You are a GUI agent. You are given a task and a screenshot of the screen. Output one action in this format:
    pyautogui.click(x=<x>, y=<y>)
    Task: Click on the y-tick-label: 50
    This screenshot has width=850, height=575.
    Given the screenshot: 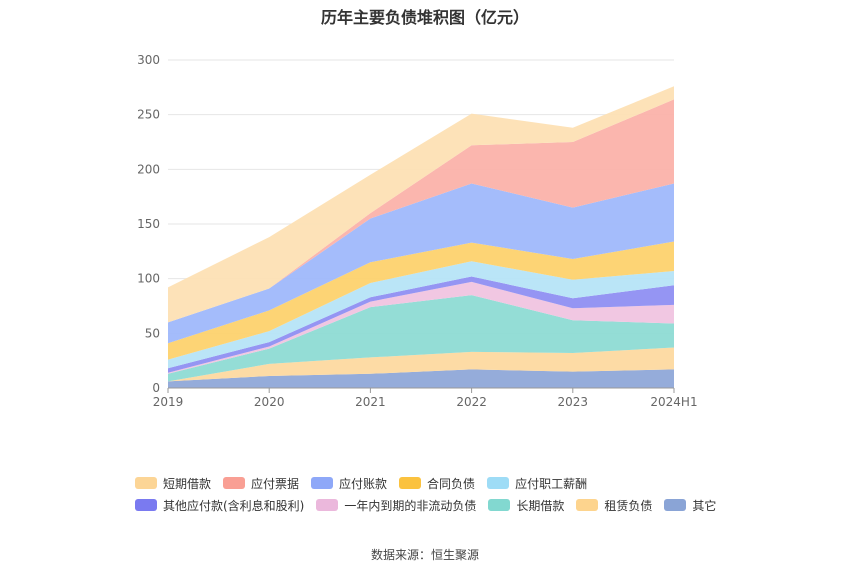 What is the action you would take?
    pyautogui.click(x=152, y=333)
    